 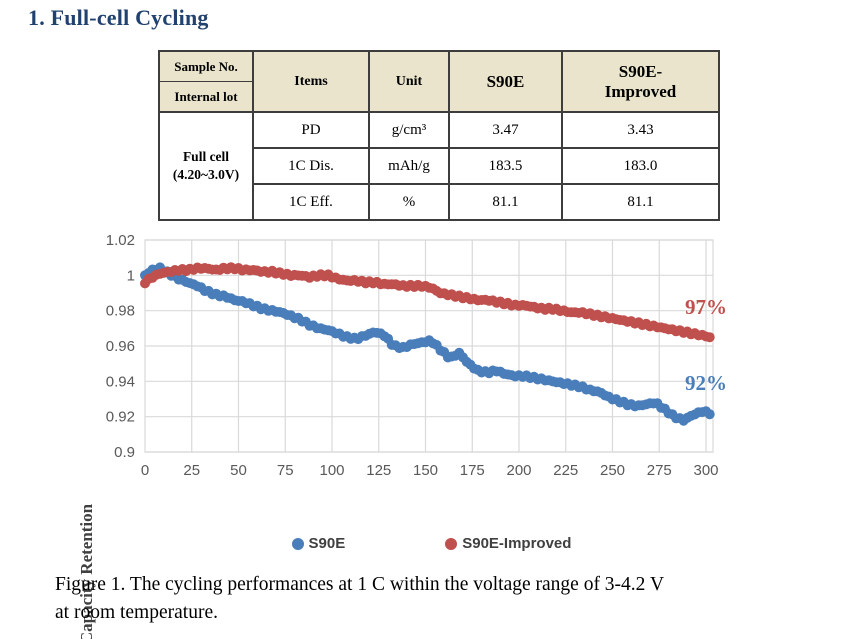 I want to click on cell-s90e: 81.1, so click(x=505, y=202).